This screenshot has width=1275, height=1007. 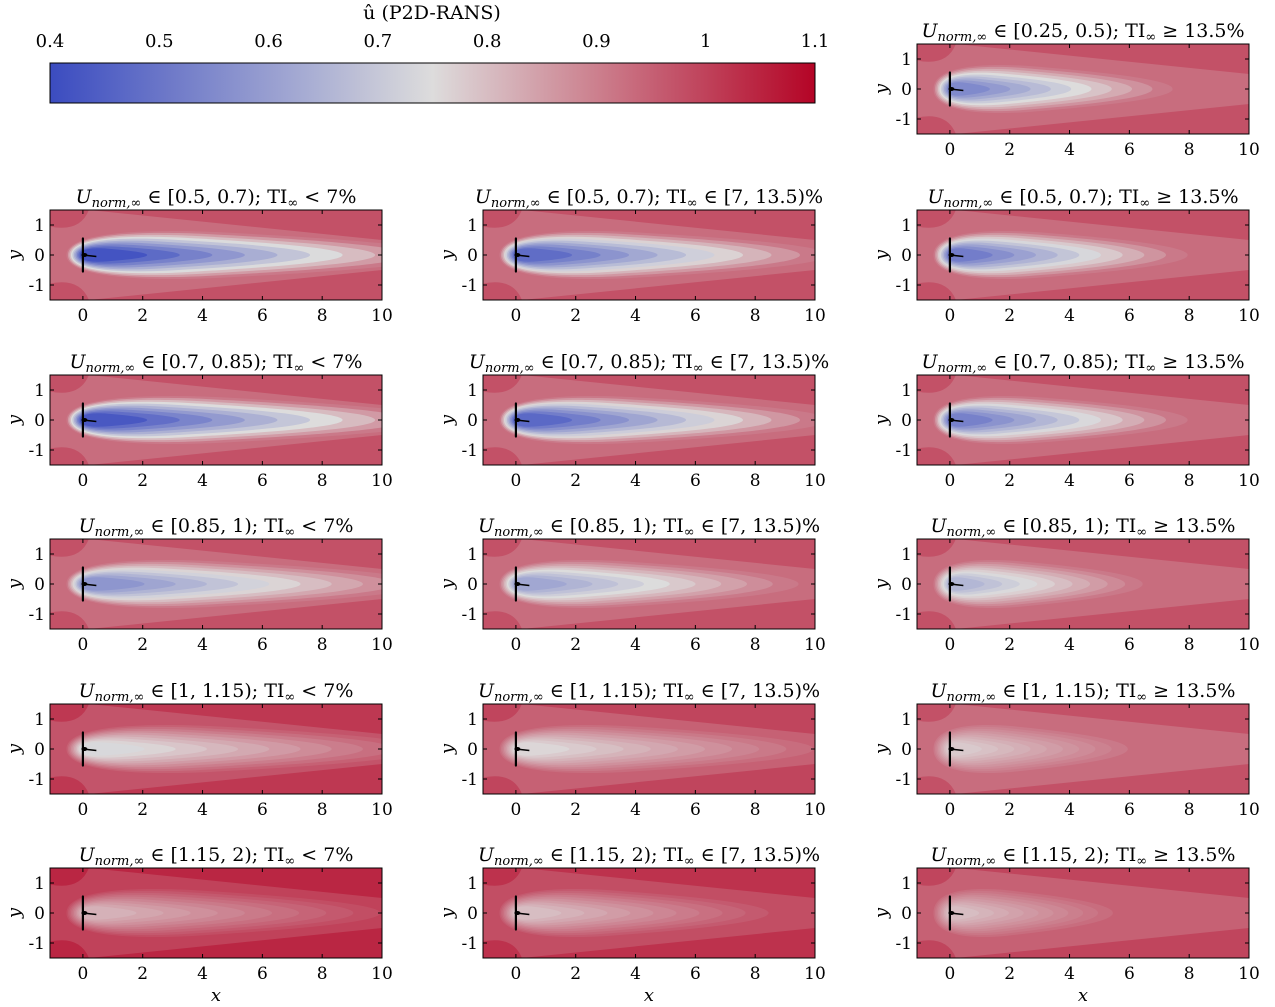 What do you see at coordinates (1066, 526) in the screenshot?
I see `title-range: ∈ [0.85, 1); TI` at bounding box center [1066, 526].